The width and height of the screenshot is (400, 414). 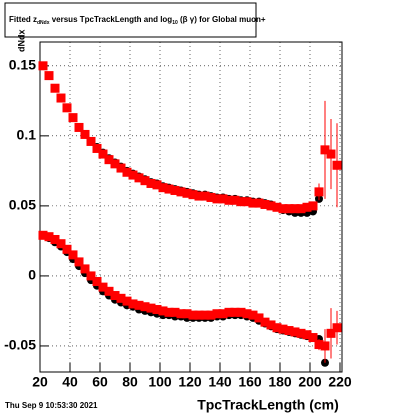 I want to click on x-tick-label: 120, so click(x=190, y=382).